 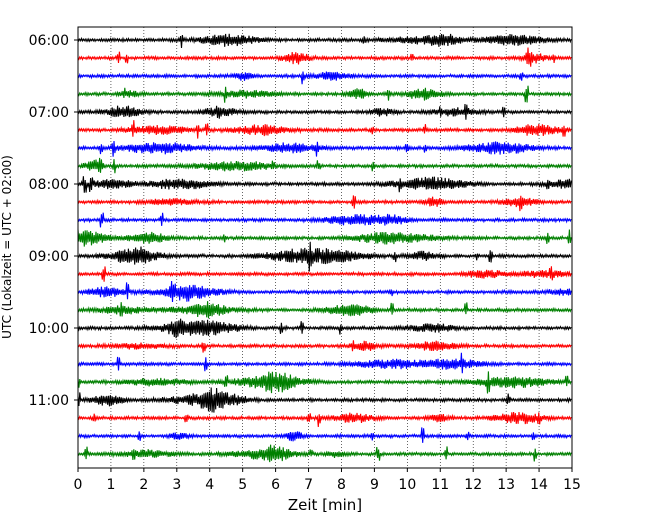 I want to click on y-tick-label: 08:00, so click(x=49, y=185).